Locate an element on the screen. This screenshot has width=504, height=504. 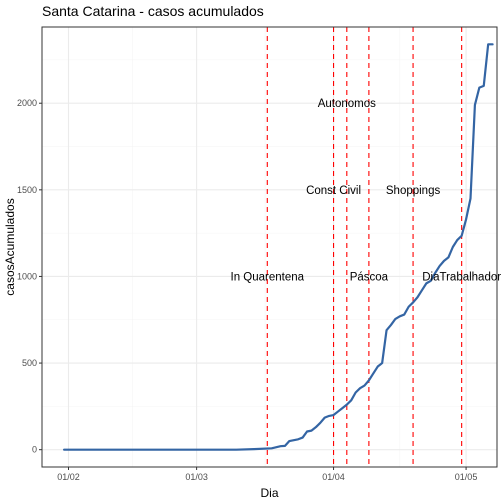
x-tick-label: 01/03 is located at coordinates (196, 477).